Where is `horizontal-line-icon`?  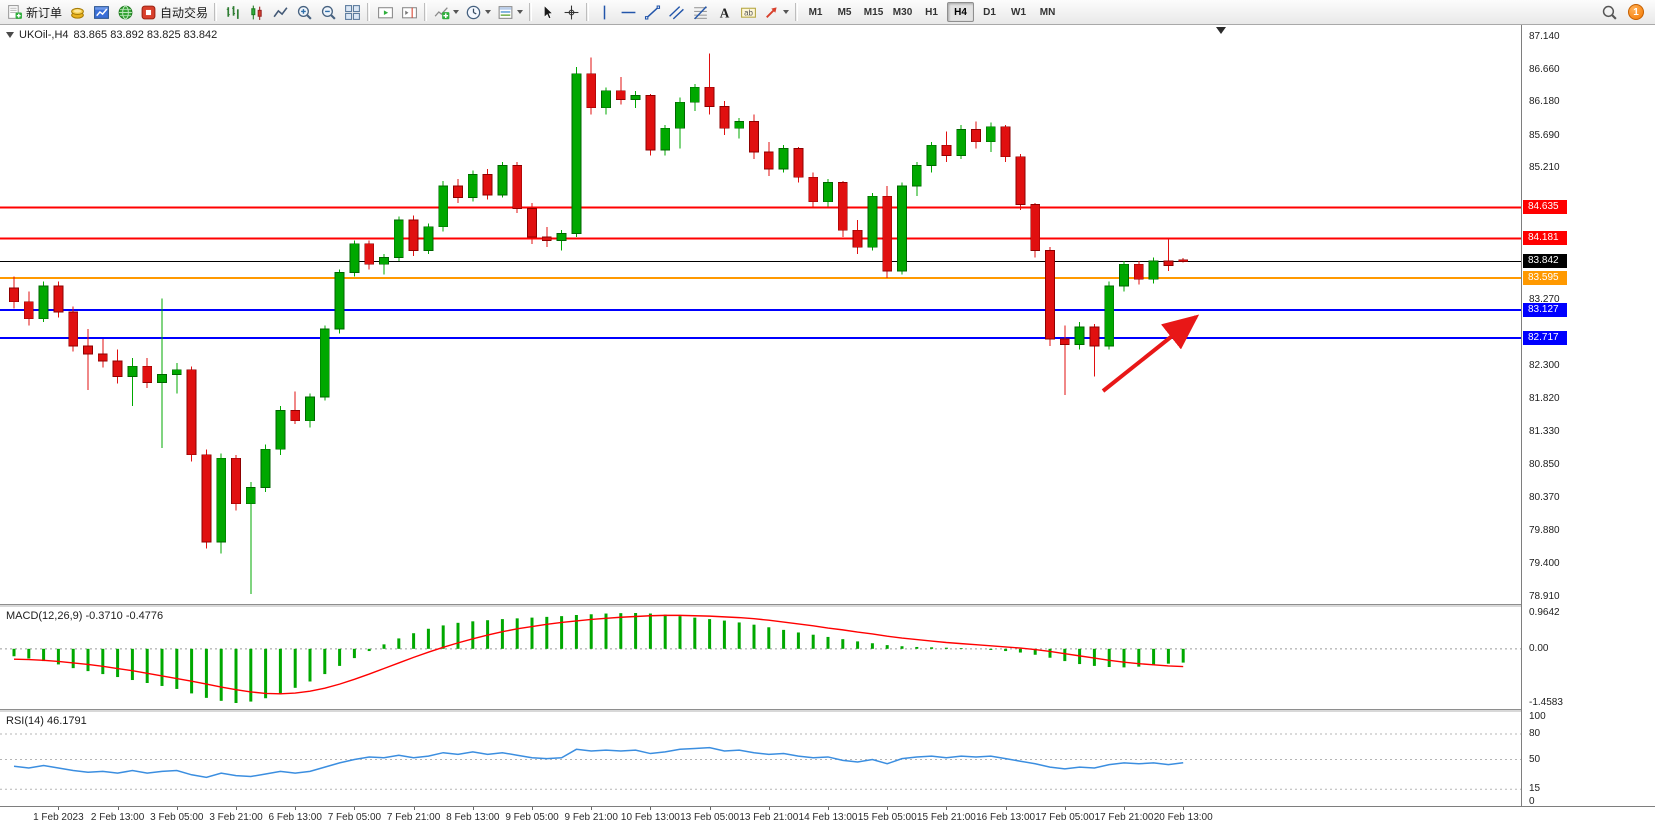
horizontal-line-icon is located at coordinates (628, 12).